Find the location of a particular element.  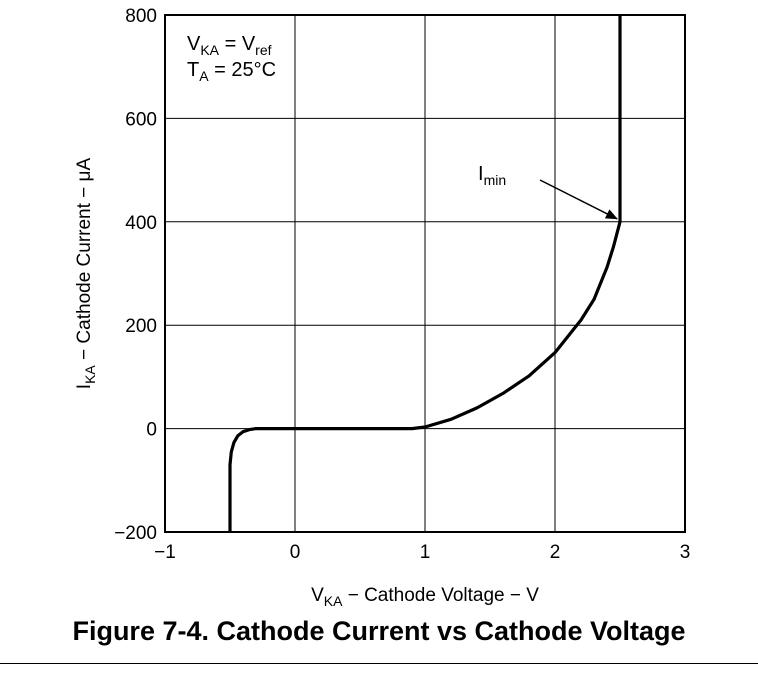

condition-ta-label: TA = 25°C is located at coordinates (231, 71).